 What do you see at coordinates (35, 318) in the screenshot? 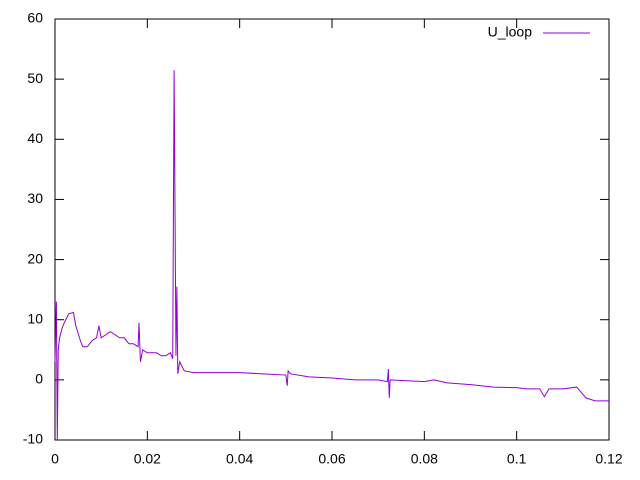
I see `y-tick-label: 10` at bounding box center [35, 318].